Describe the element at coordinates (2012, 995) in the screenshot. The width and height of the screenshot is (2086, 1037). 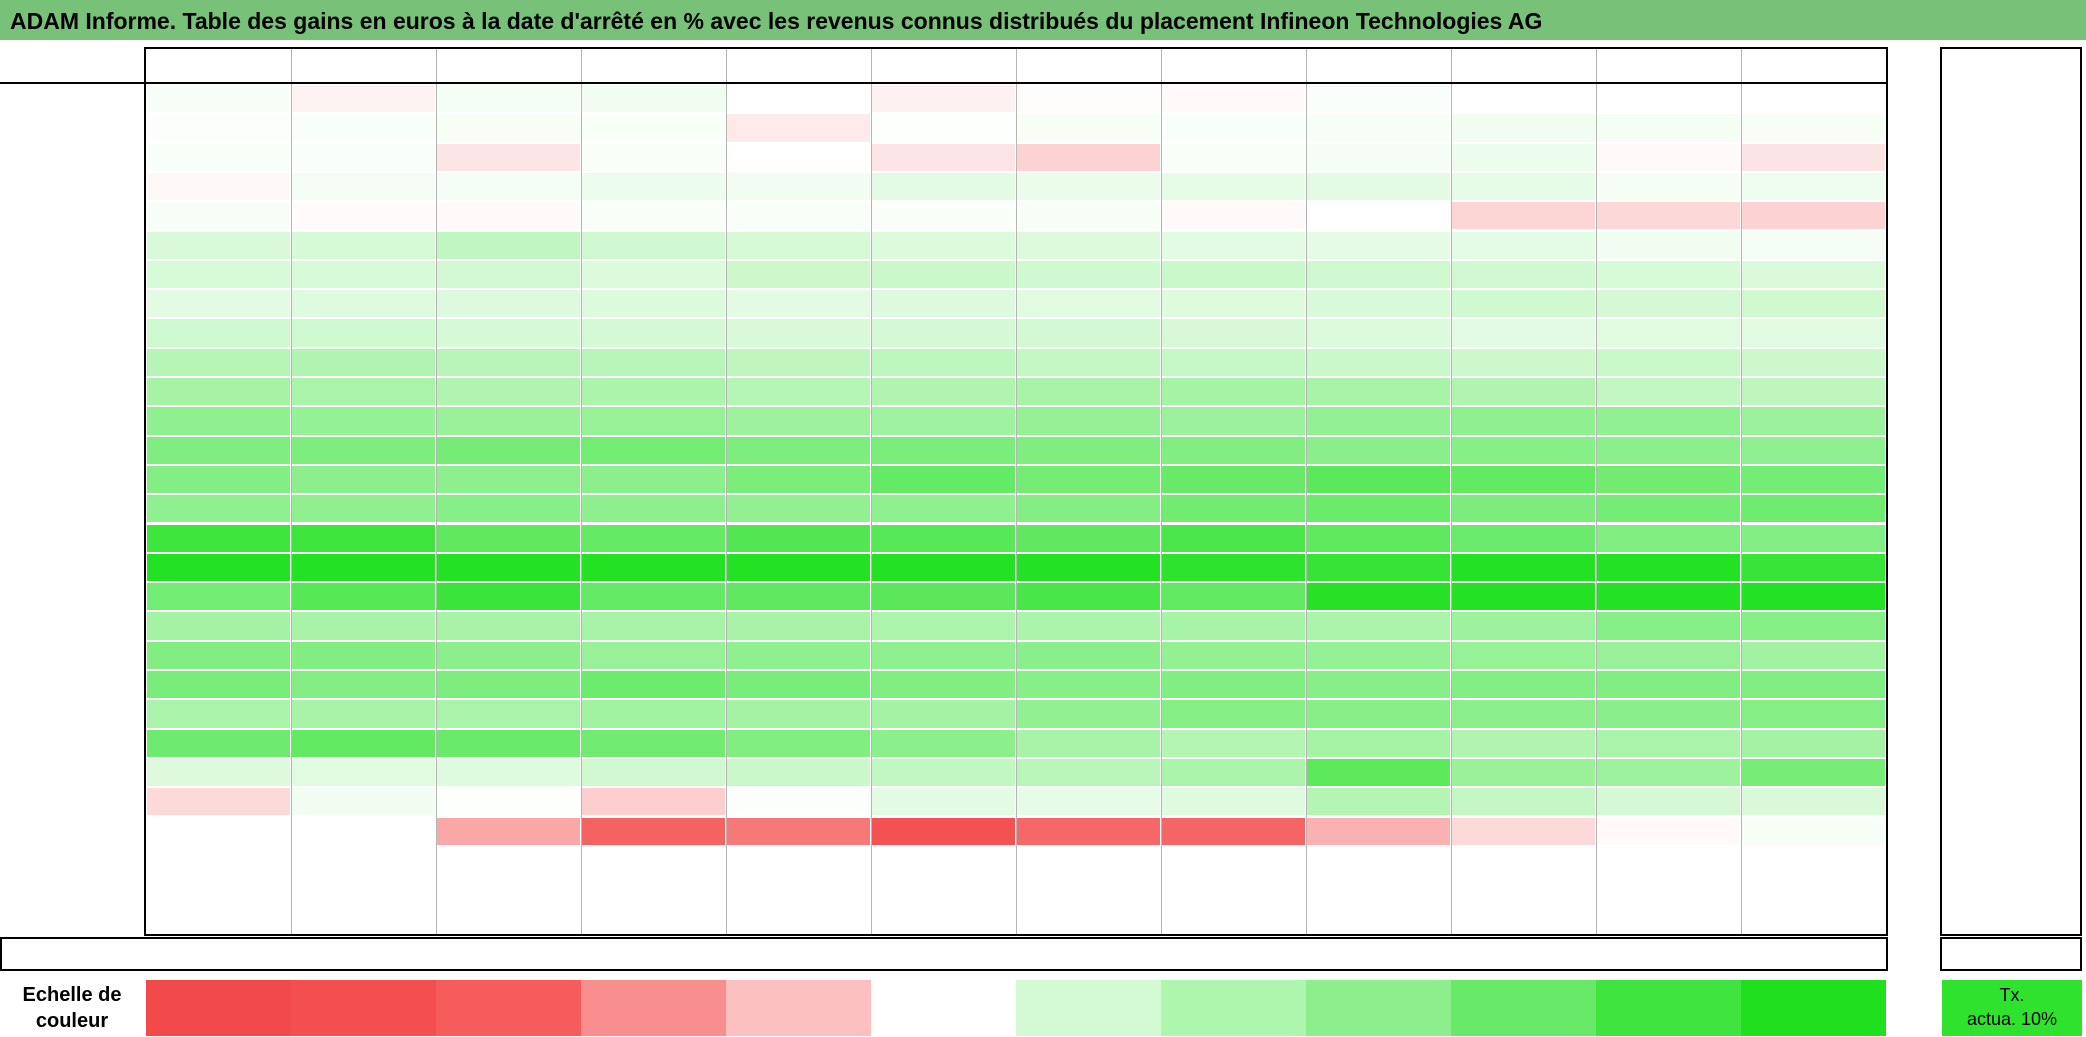
I see `scale-rate-line: Tx.` at that location.